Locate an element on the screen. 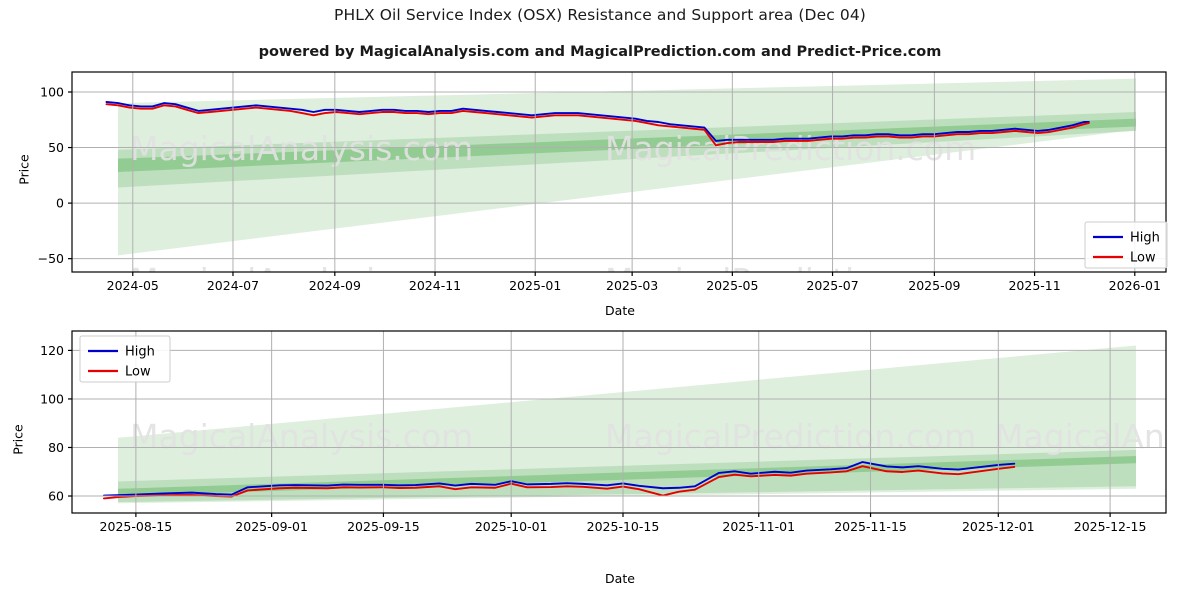 This screenshot has width=1200, height=600. x-tick-label: 2025-07 is located at coordinates (832, 285).